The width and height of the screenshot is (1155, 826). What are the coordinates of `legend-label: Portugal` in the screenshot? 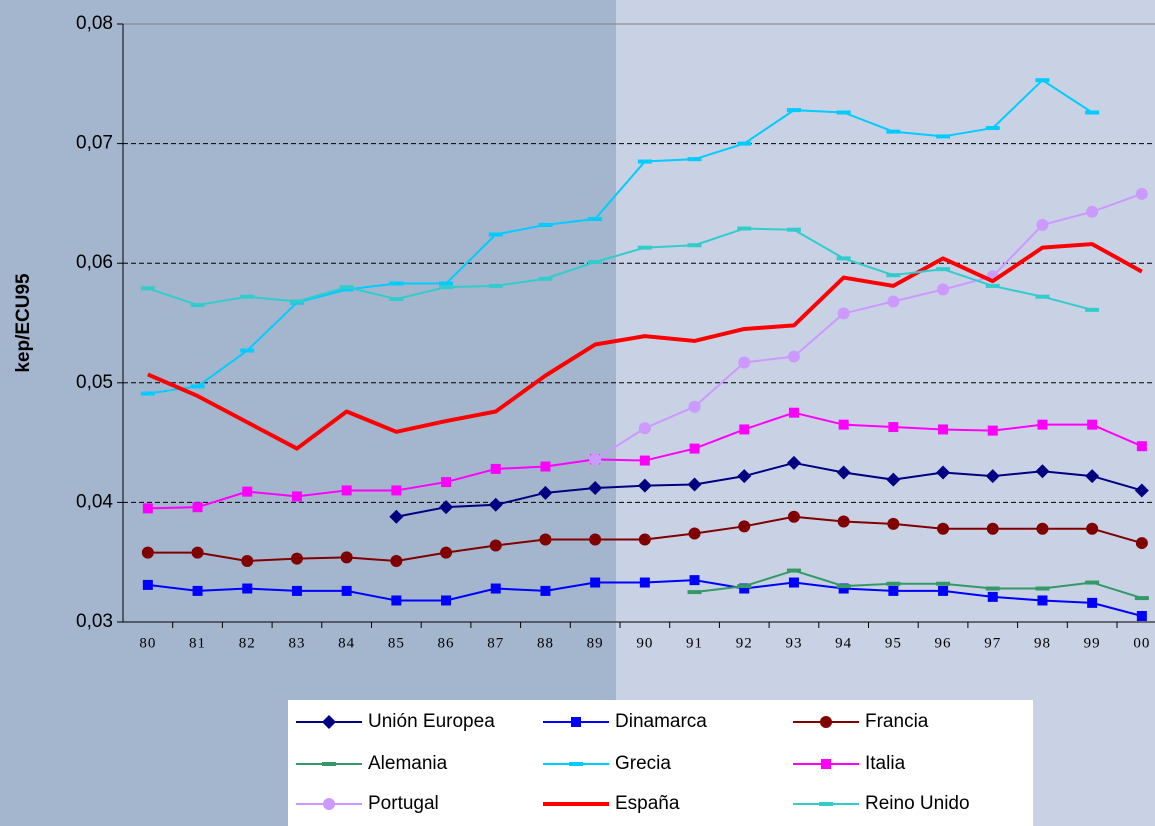 It's located at (403, 803).